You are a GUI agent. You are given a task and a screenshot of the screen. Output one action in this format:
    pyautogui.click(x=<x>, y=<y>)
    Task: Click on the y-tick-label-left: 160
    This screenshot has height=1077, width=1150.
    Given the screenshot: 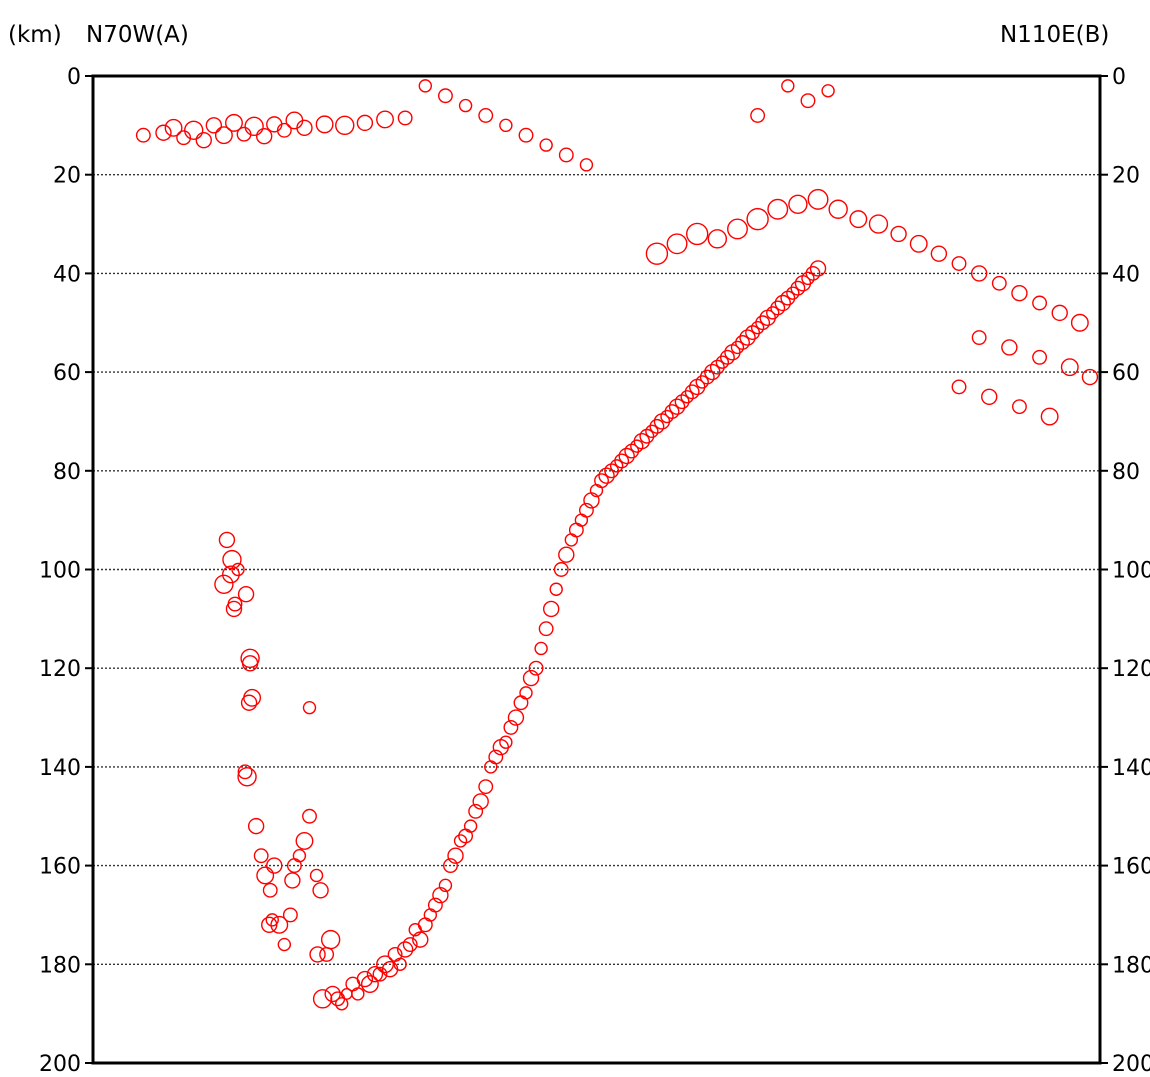 What is the action you would take?
    pyautogui.click(x=60, y=867)
    